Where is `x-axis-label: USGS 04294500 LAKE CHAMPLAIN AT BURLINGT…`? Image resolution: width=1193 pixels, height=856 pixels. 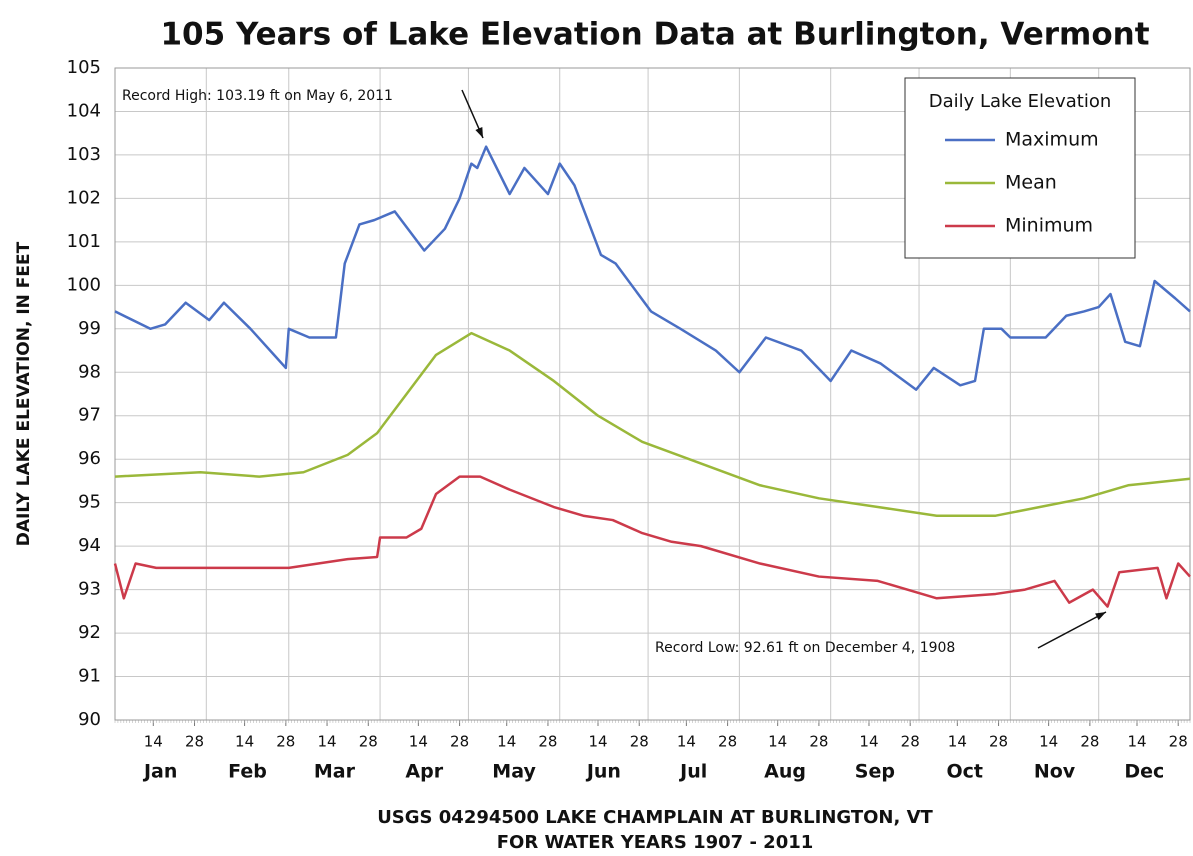 x-axis-label: USGS 04294500 LAKE CHAMPLAIN AT BURLINGT… is located at coordinates (655, 817).